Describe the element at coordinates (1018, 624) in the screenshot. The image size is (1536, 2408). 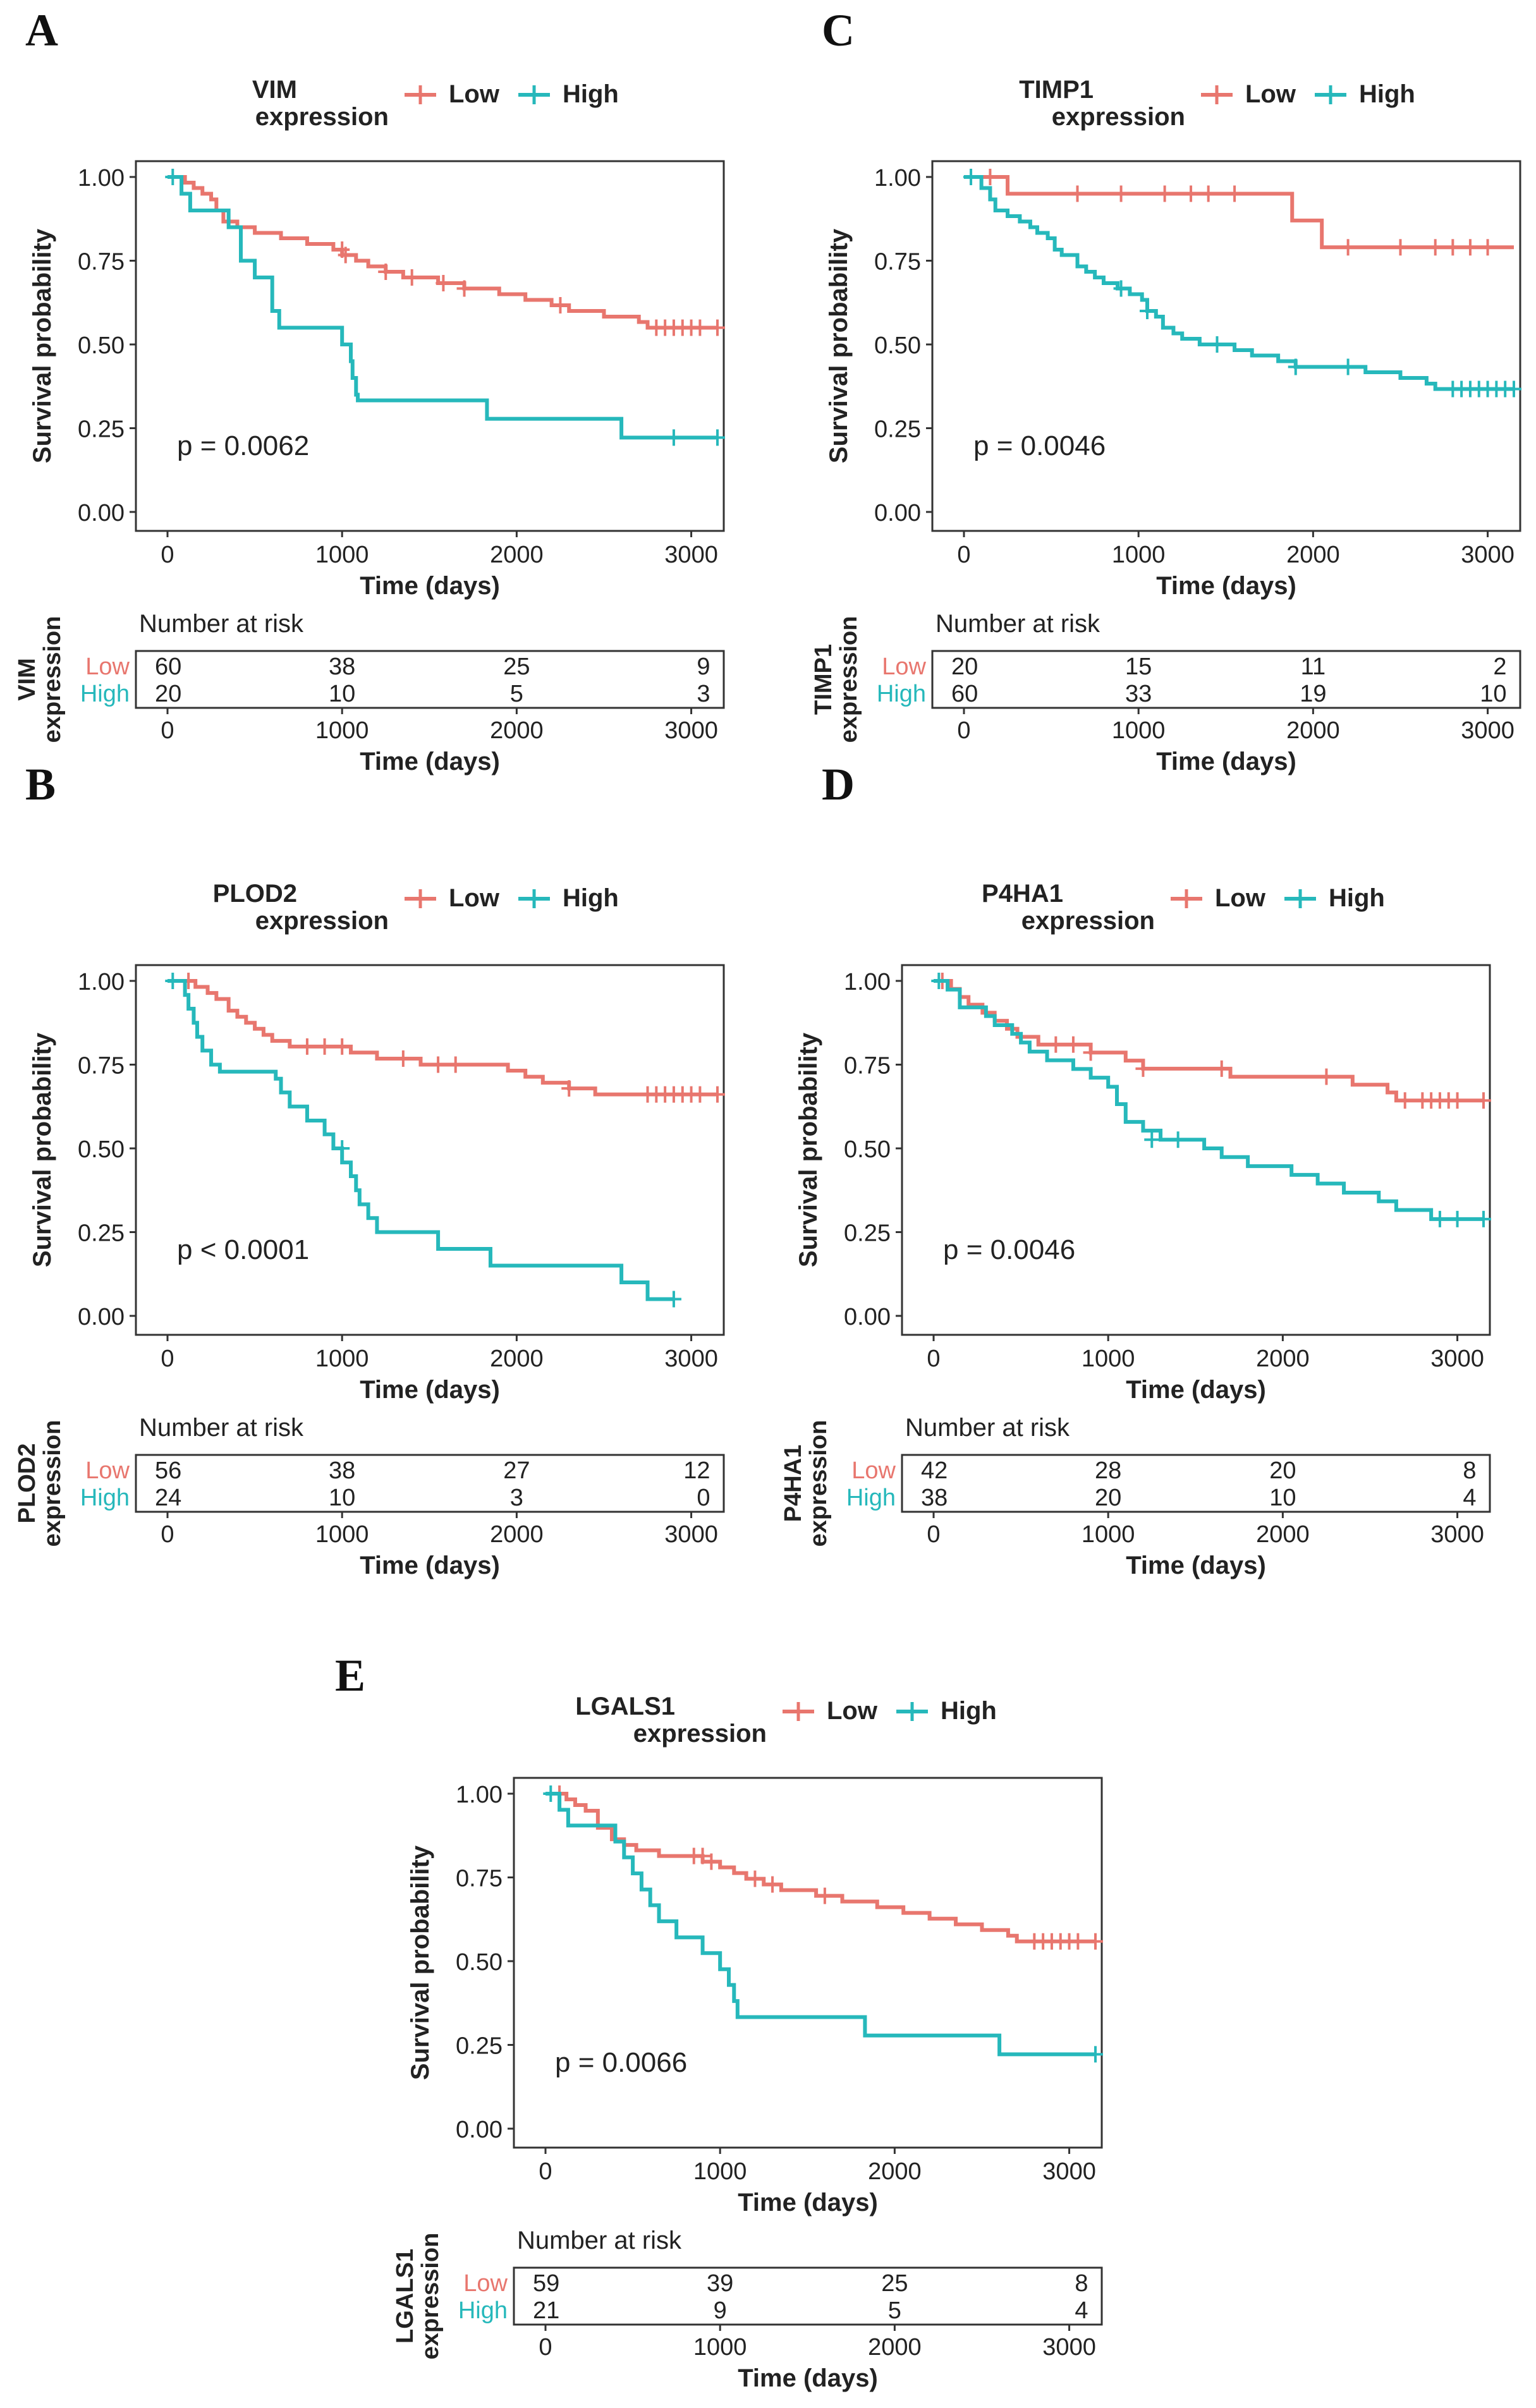
I see `risk-table-title: Number at risk` at that location.